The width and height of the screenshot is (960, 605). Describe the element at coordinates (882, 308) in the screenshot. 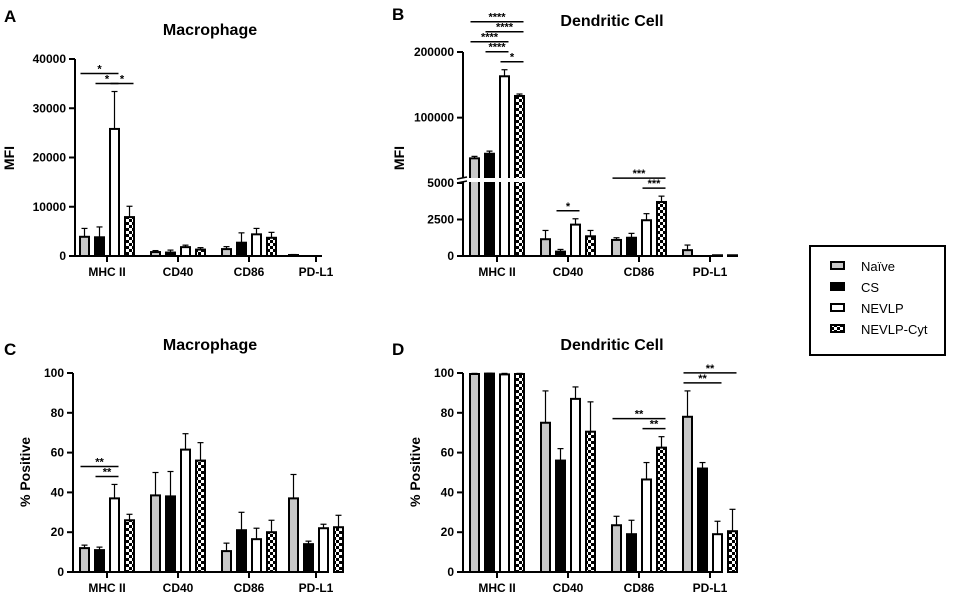

I see `legend-label: NEVLP` at that location.